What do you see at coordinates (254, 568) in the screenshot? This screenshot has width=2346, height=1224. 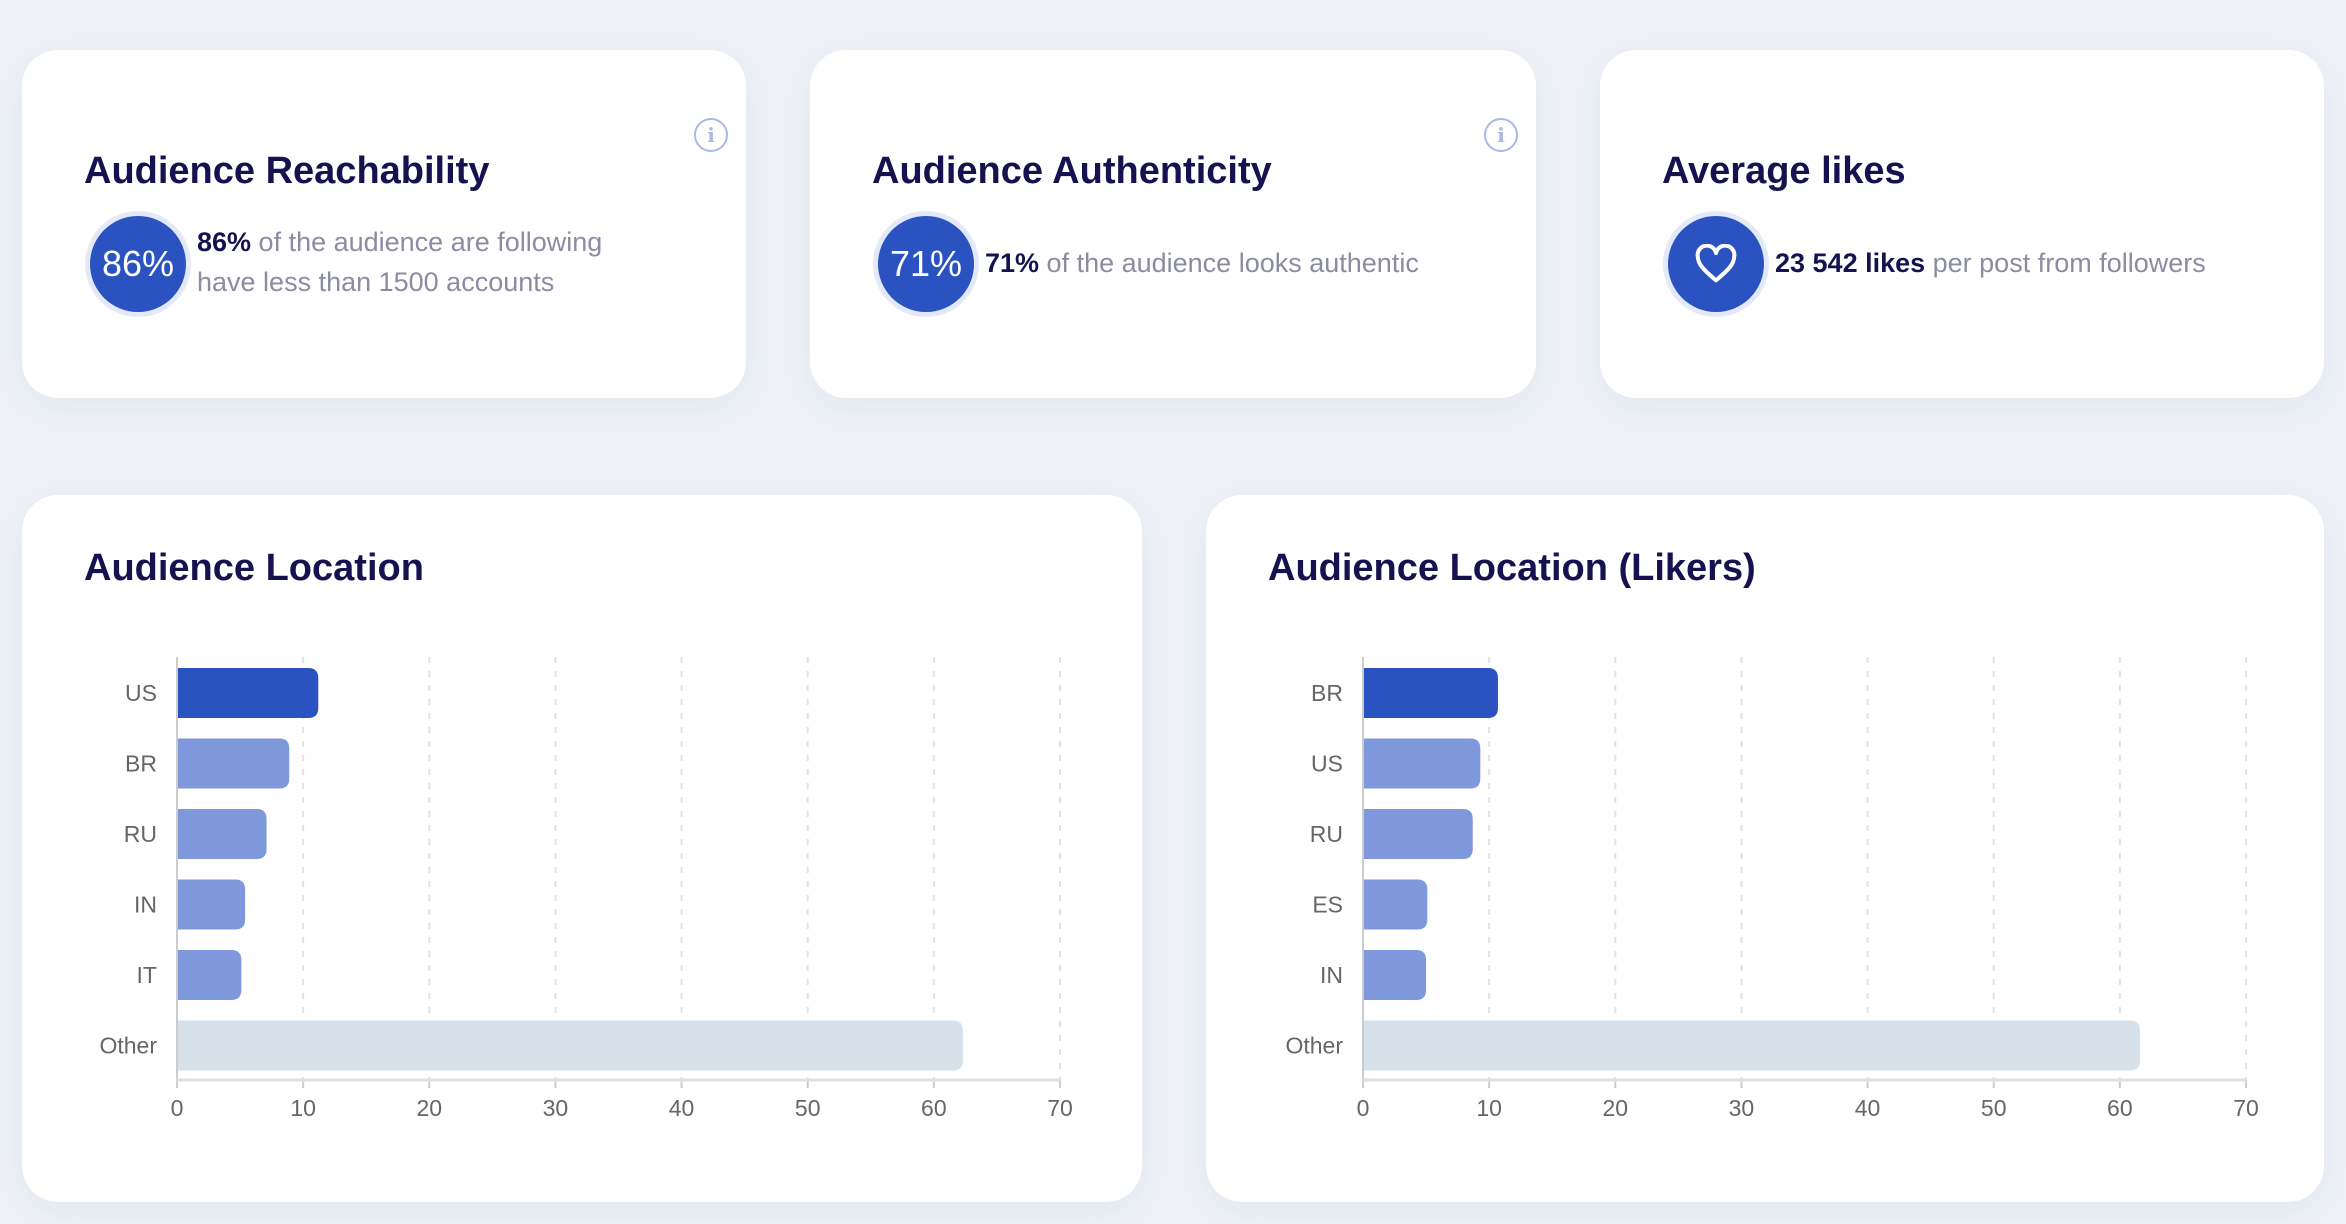 I see `chart-title: Audience Location` at bounding box center [254, 568].